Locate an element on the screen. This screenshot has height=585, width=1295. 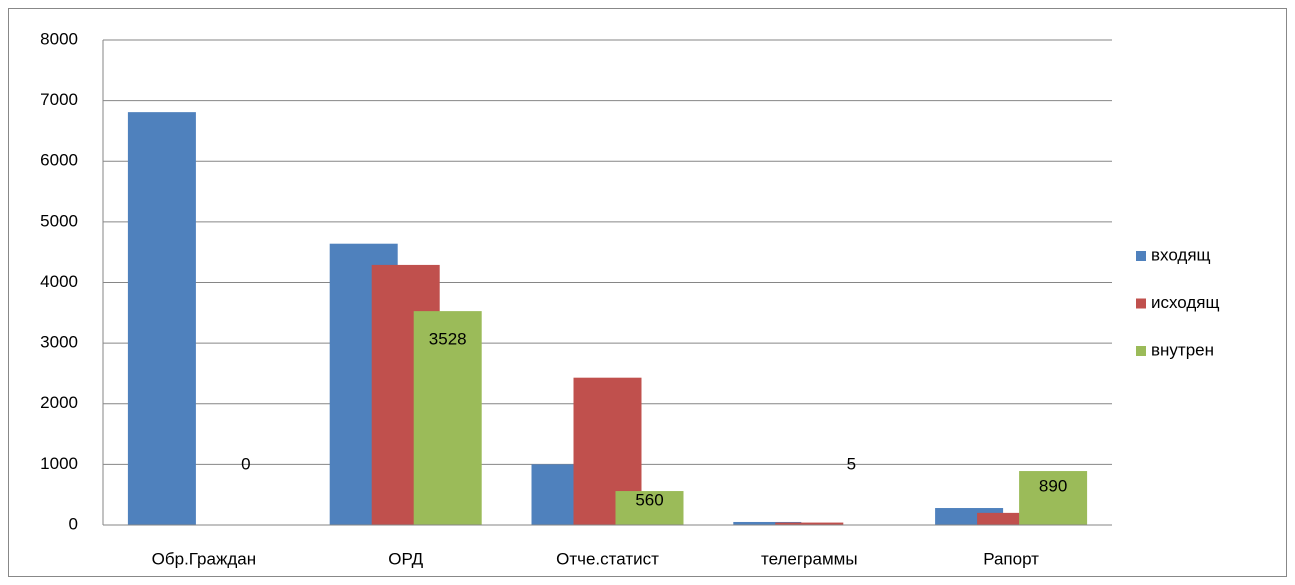
legend-label: внутрен is located at coordinates (1182, 349).